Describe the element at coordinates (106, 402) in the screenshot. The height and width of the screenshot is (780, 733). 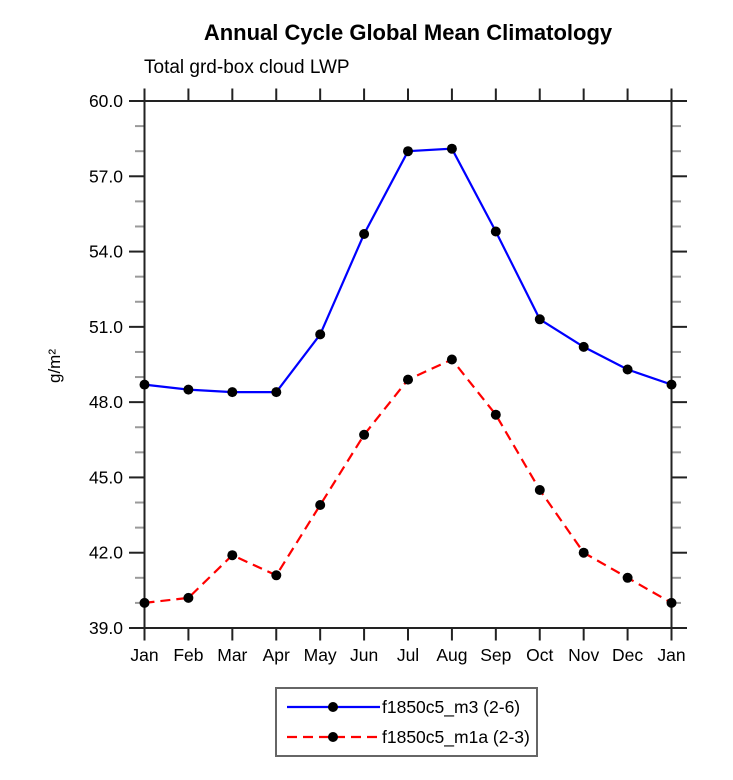
I see `y-tick-label: 48.0` at that location.